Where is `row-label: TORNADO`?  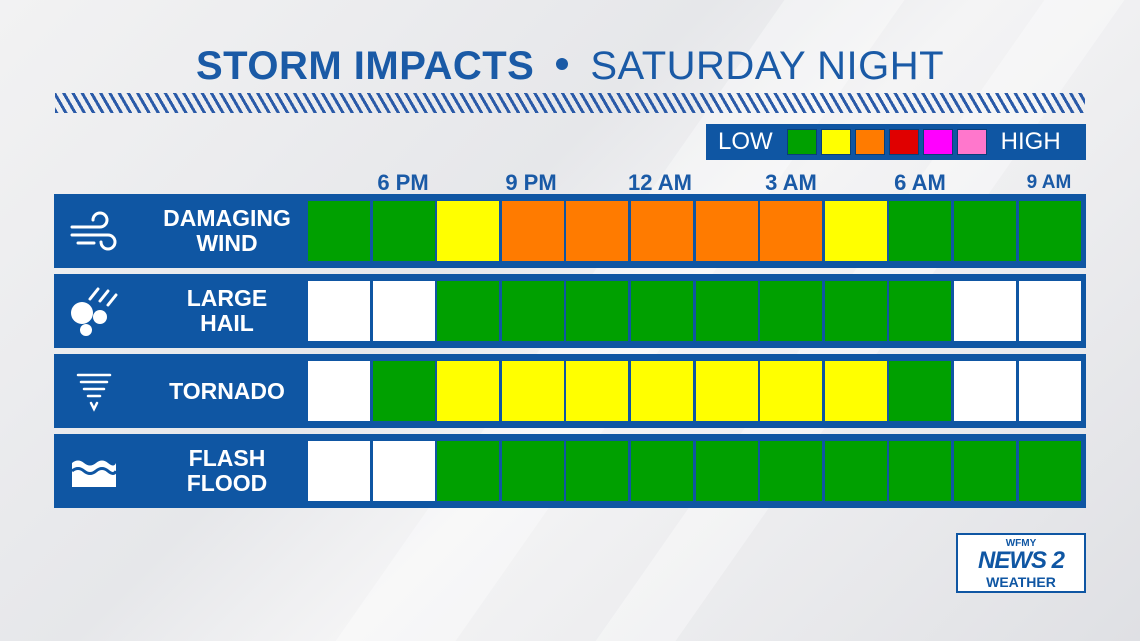
row-label: TORNADO is located at coordinates (227, 390).